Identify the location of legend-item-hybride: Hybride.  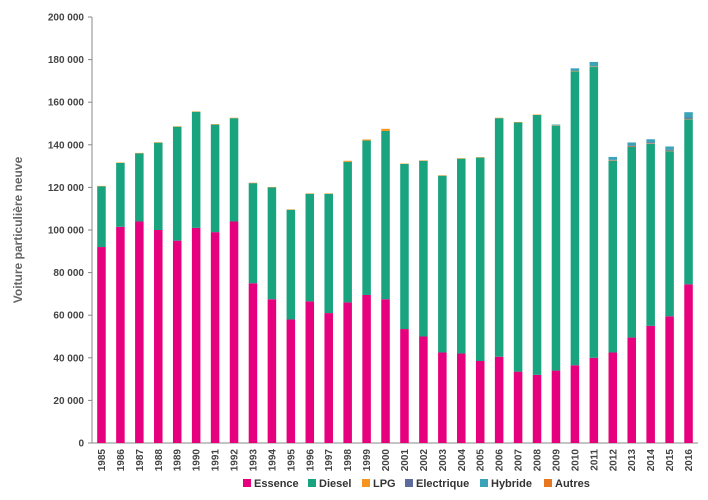
(506, 484).